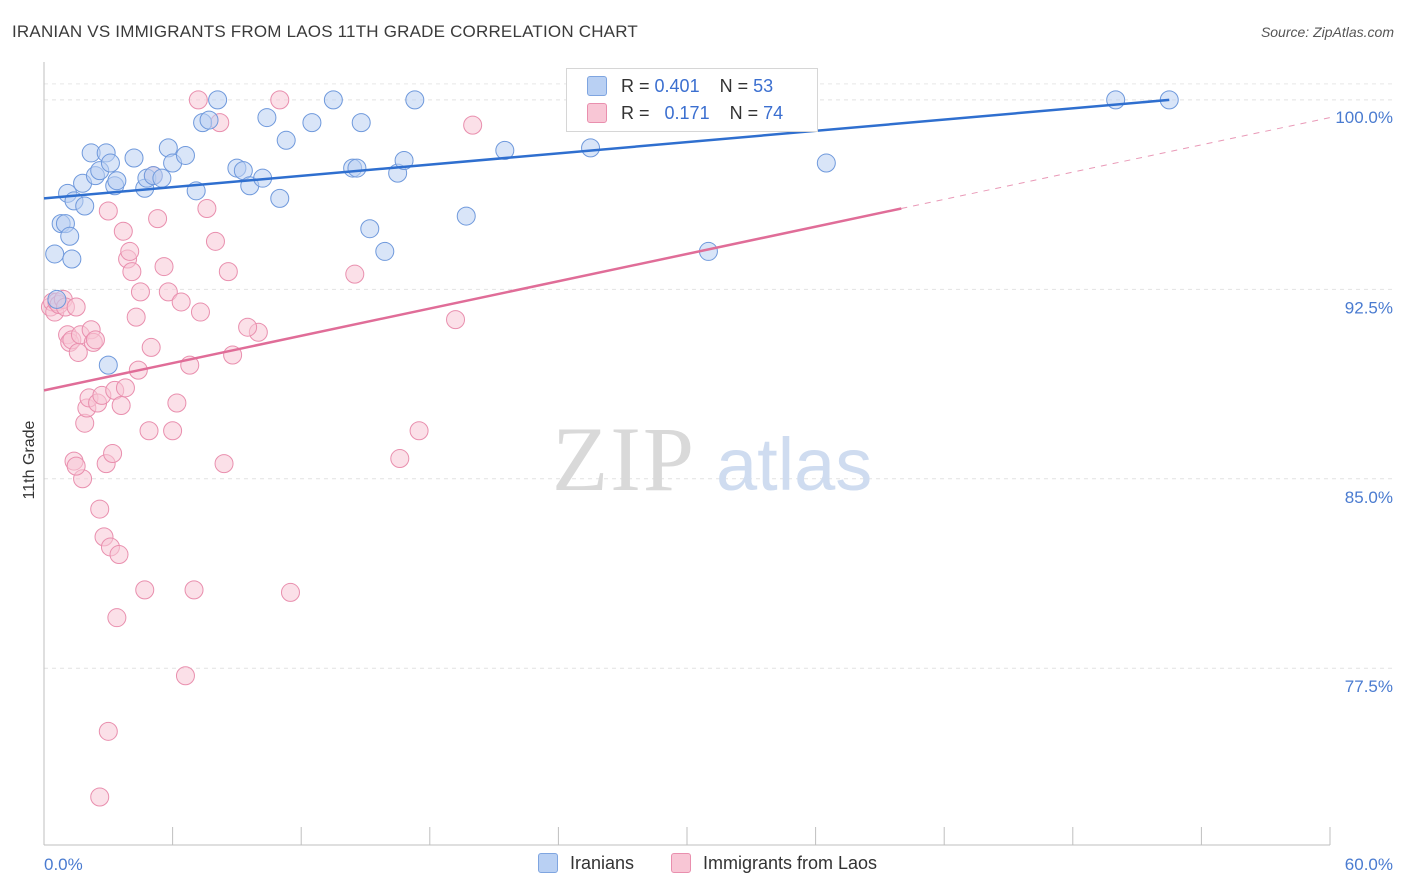  What do you see at coordinates (472, 299) in the screenshot?
I see `trend-line-laos` at bounding box center [472, 299].